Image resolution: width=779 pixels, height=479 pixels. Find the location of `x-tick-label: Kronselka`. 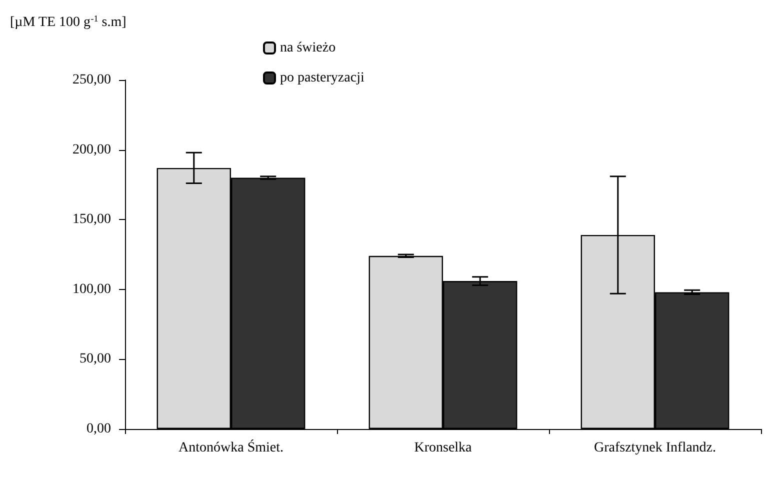

x-tick-label: Kronselka is located at coordinates (443, 448).